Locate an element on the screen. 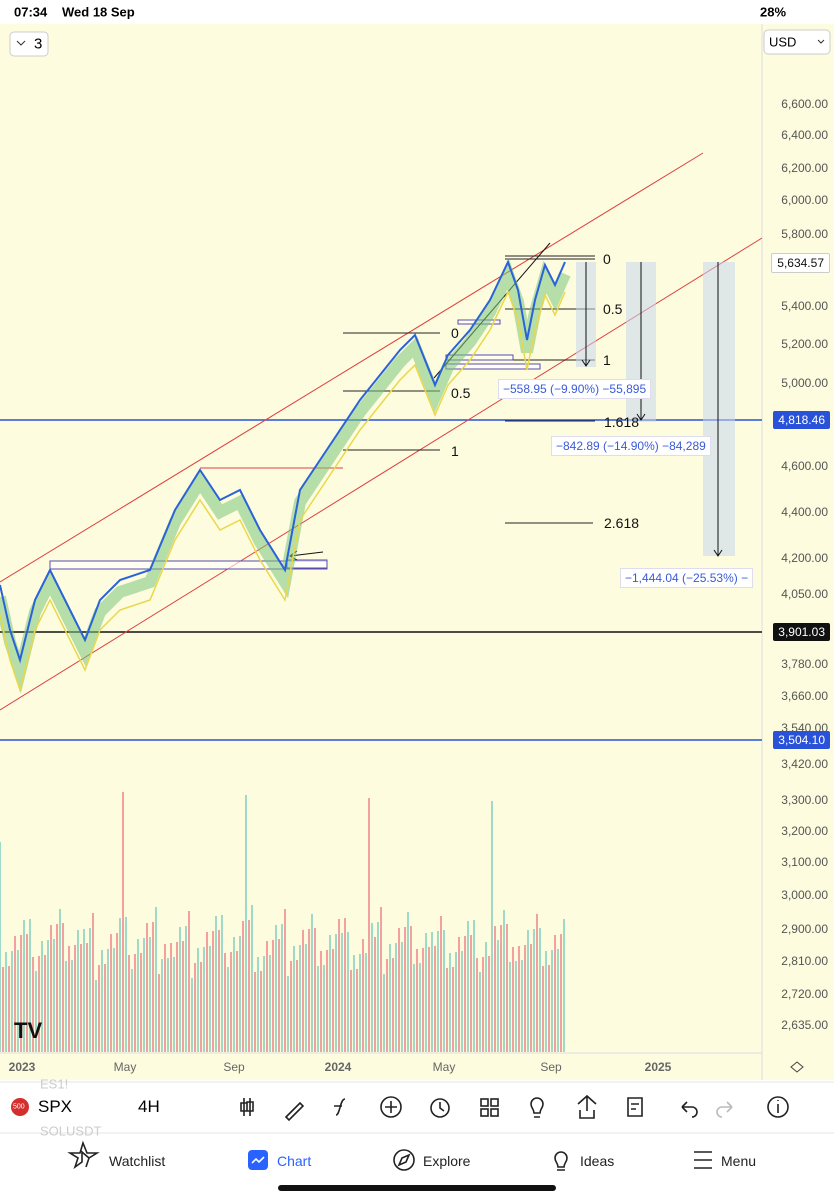 The image size is (834, 1200). axis-bg is located at coordinates (798, 552).